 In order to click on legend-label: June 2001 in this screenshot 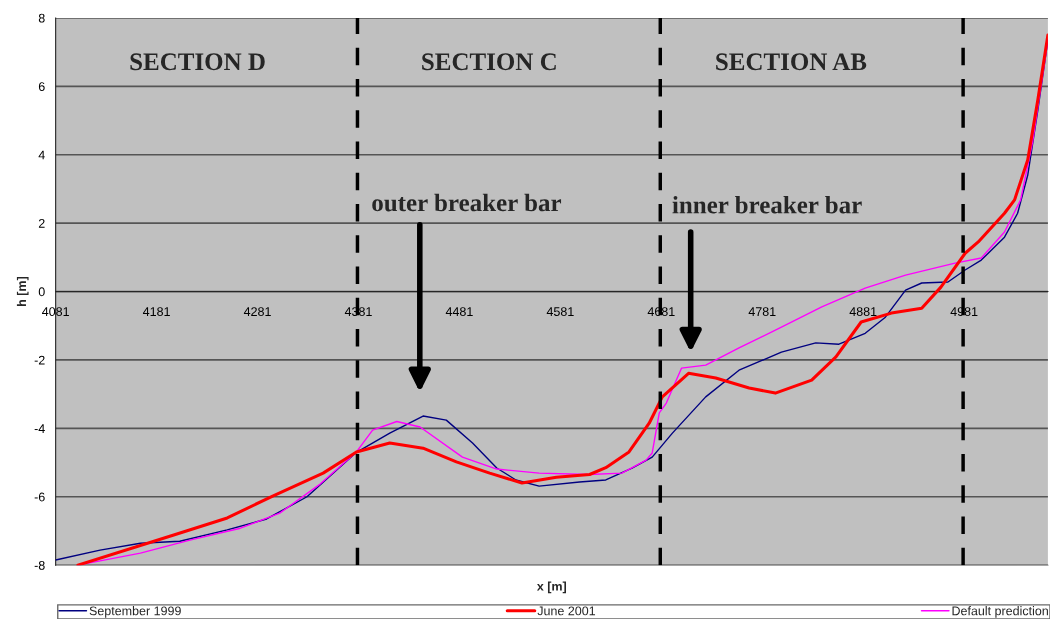, I will do `click(566, 611)`.